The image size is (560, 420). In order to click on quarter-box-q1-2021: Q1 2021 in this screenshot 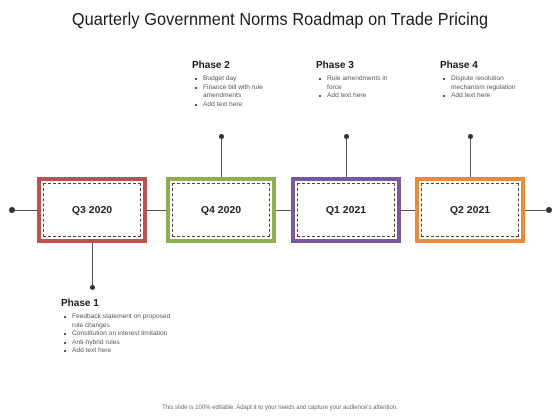, I will do `click(346, 210)`.